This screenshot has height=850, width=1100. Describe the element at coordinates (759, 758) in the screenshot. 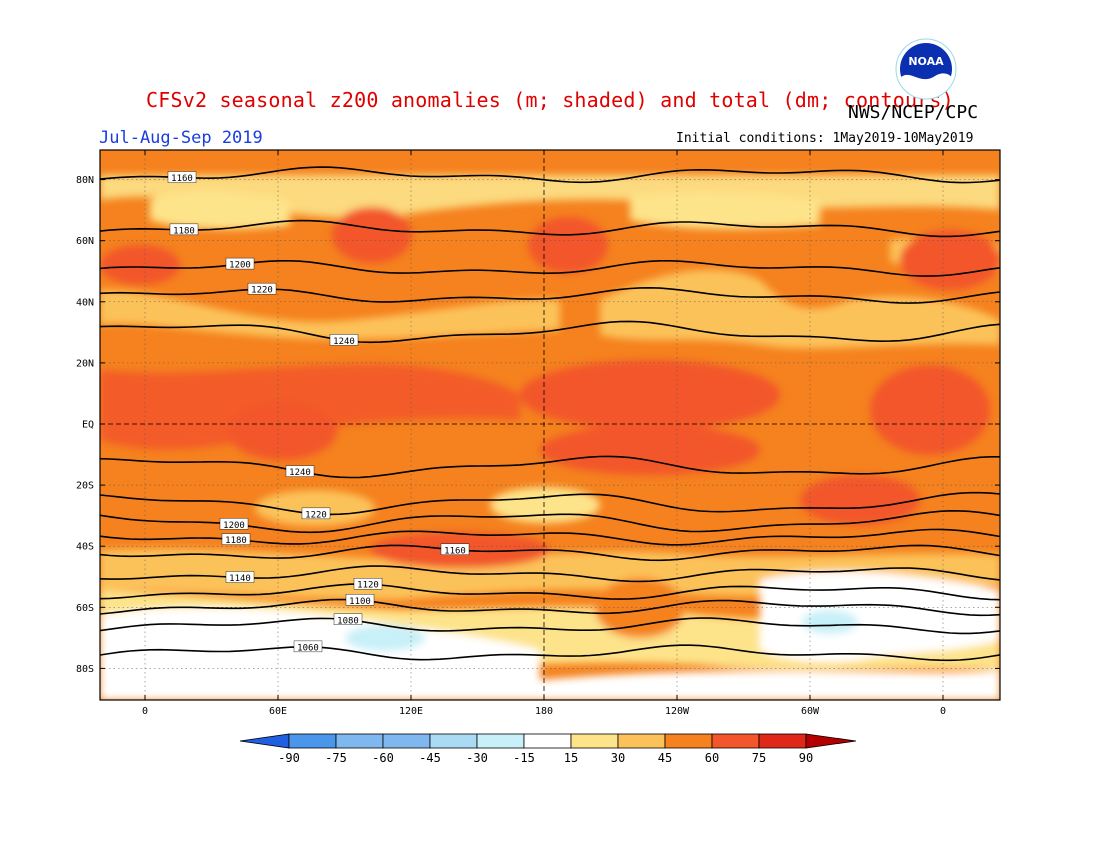

I see `colorbar-label: 75` at that location.